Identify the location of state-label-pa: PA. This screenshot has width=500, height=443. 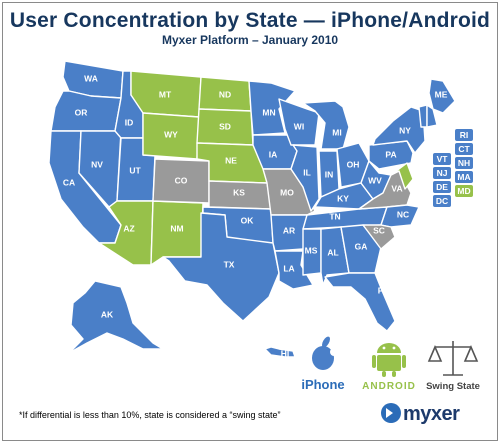
(390, 154).